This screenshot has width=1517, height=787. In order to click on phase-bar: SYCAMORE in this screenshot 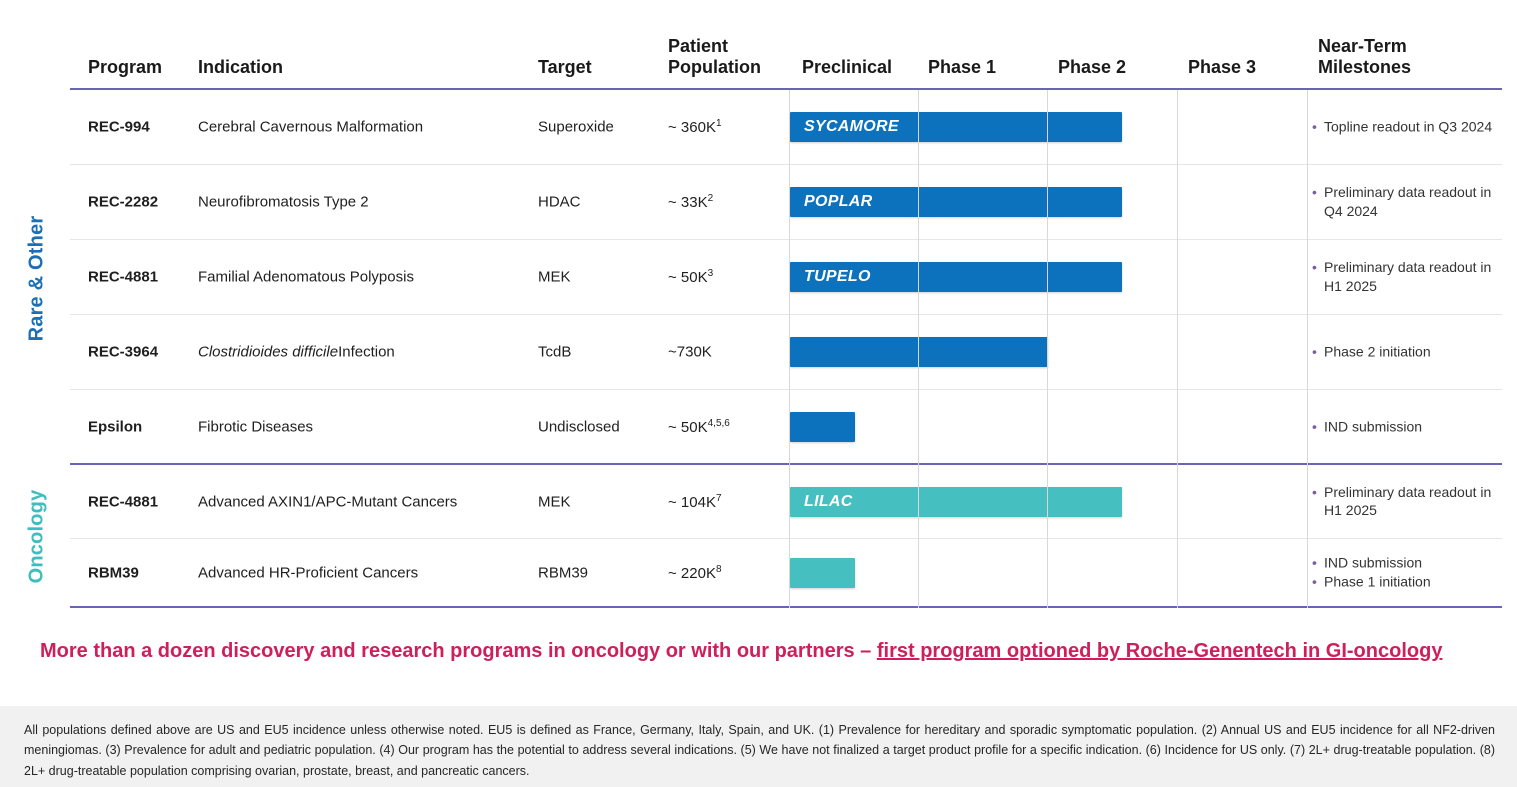, I will do `click(956, 127)`.